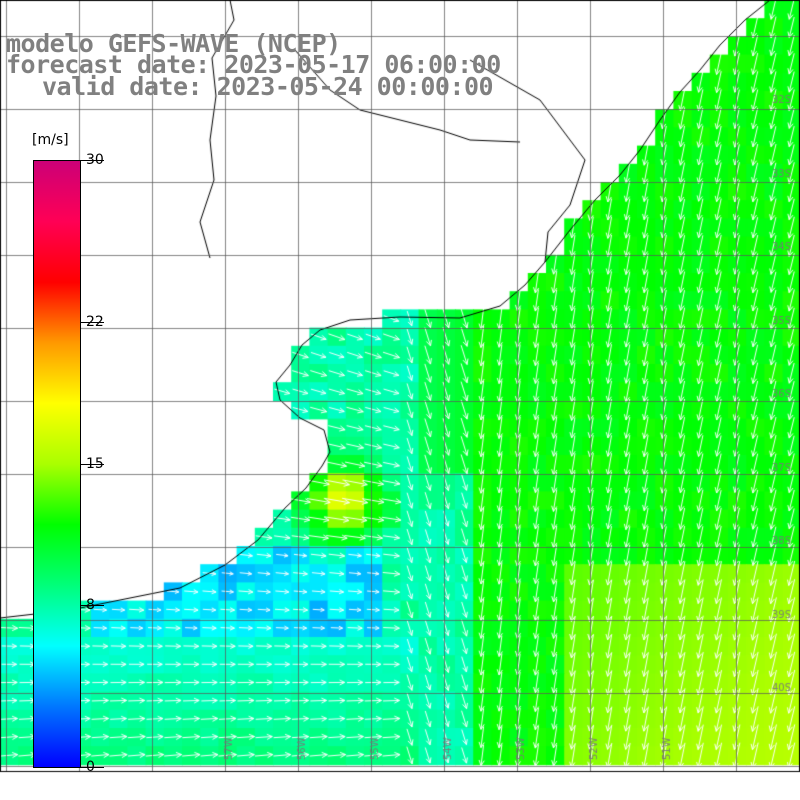 This screenshot has height=800, width=800. Describe the element at coordinates (57, 464) in the screenshot. I see `colorbar` at that location.